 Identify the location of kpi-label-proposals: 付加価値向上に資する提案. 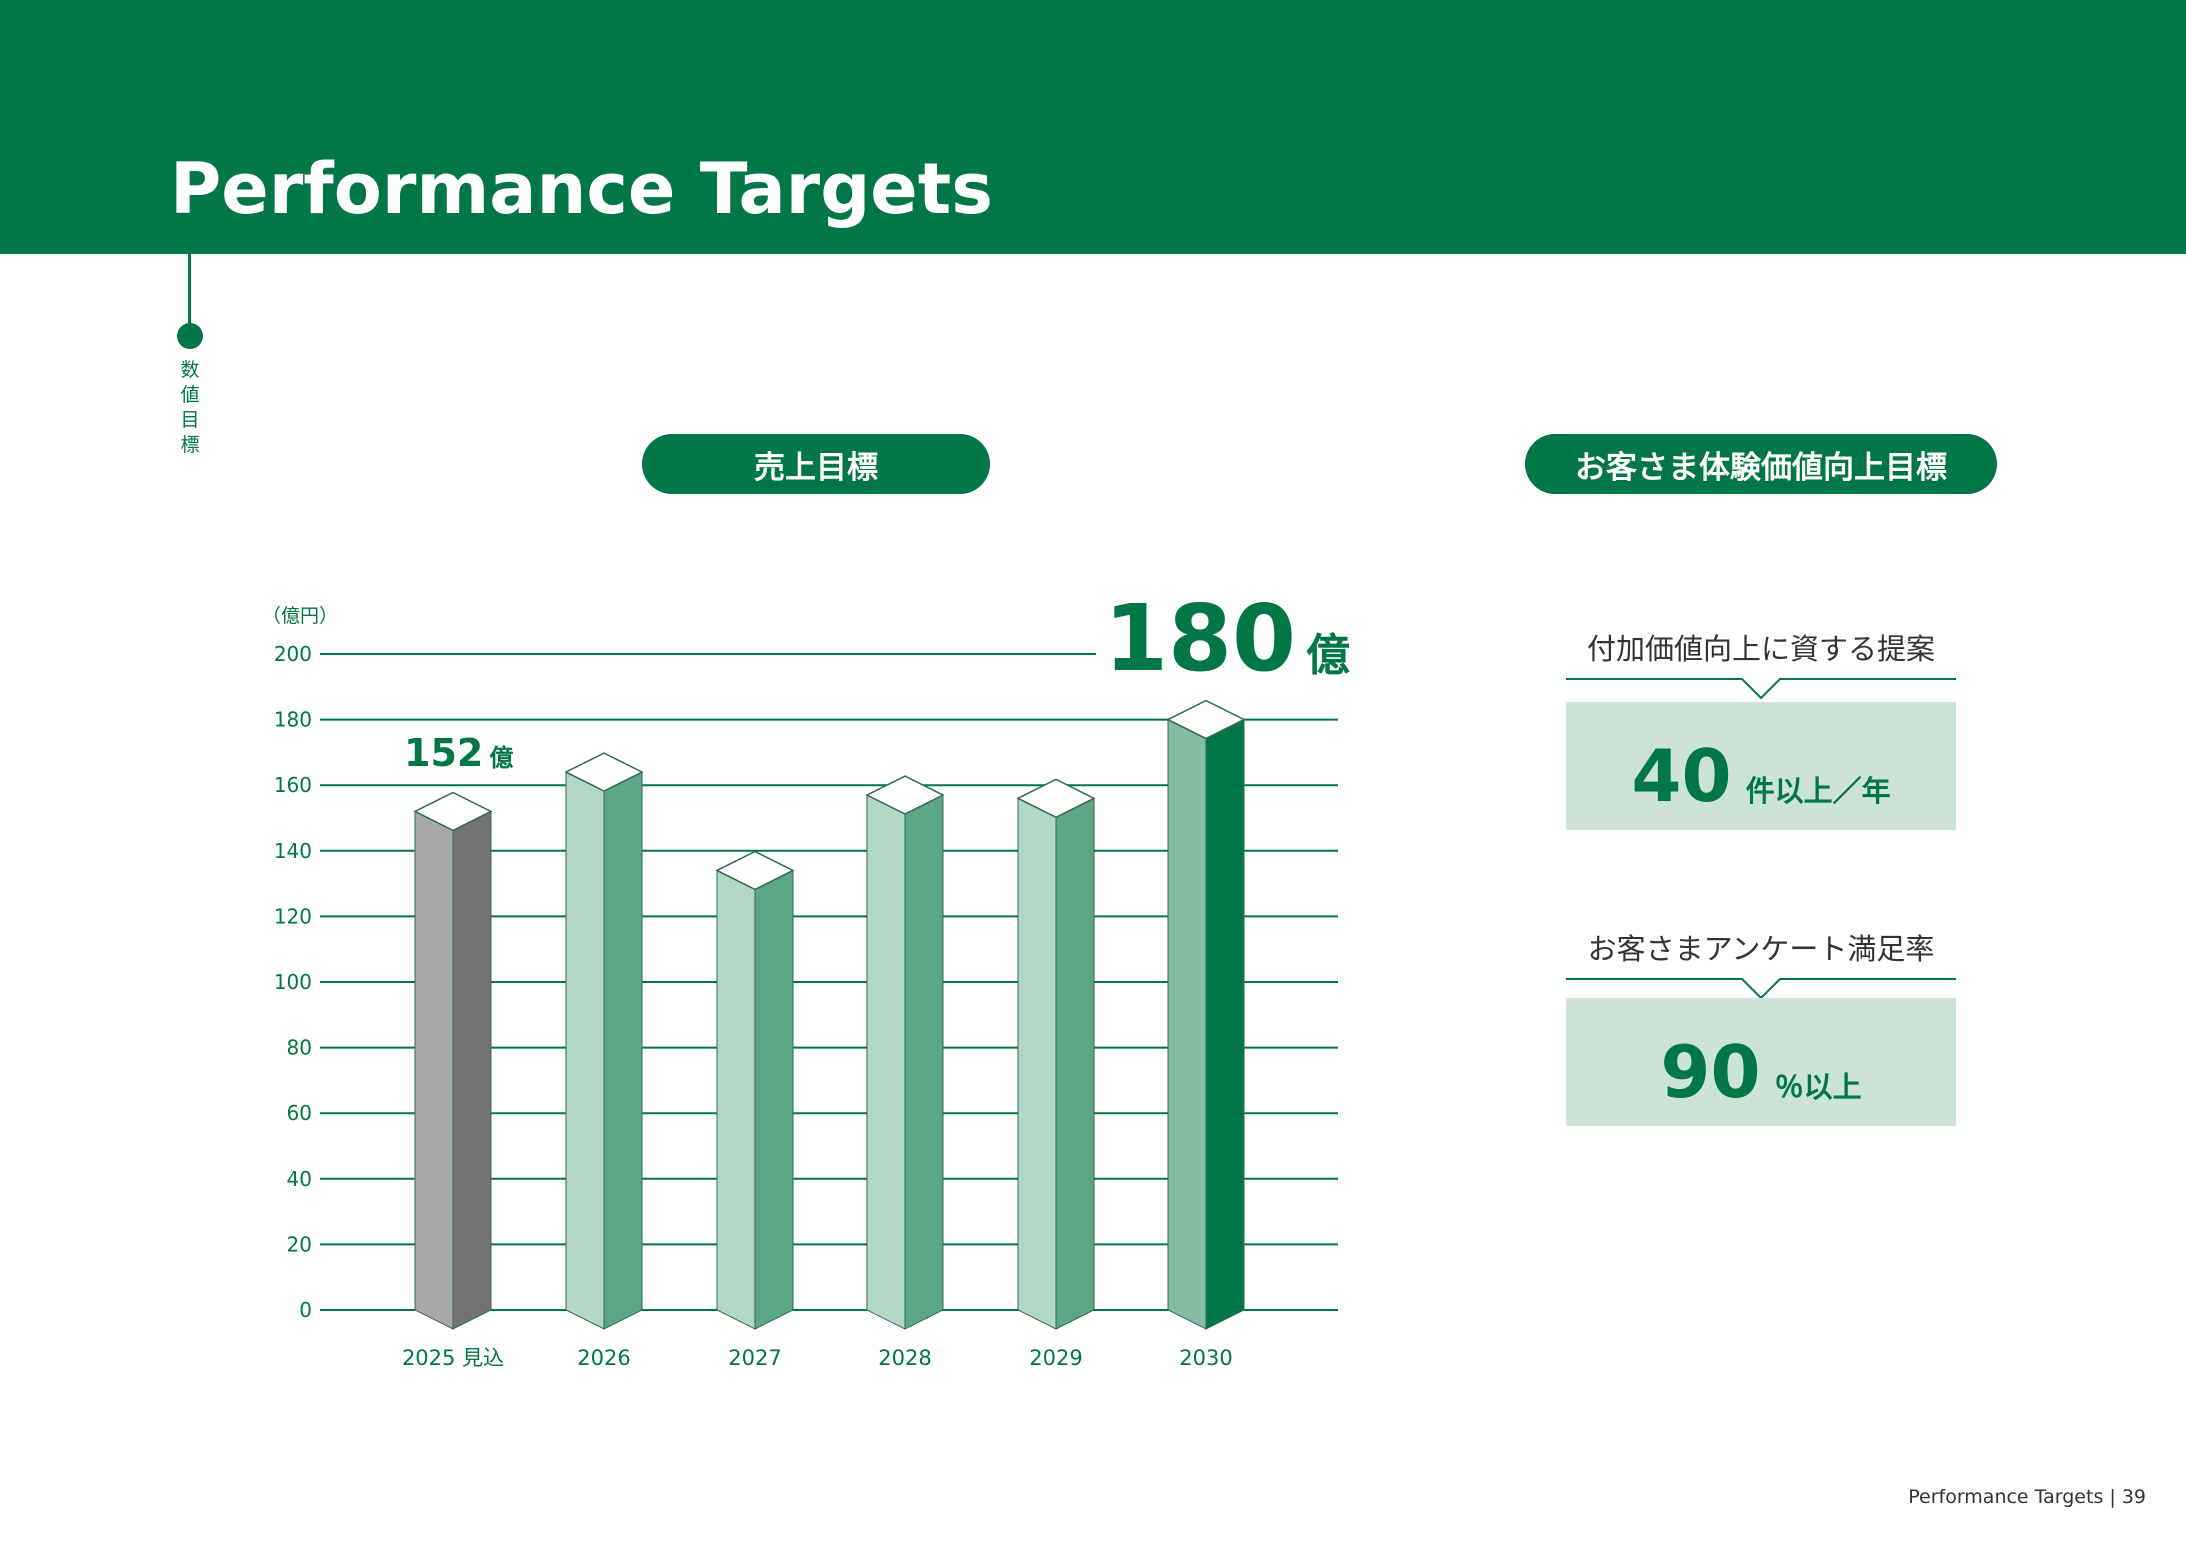
(1760, 649).